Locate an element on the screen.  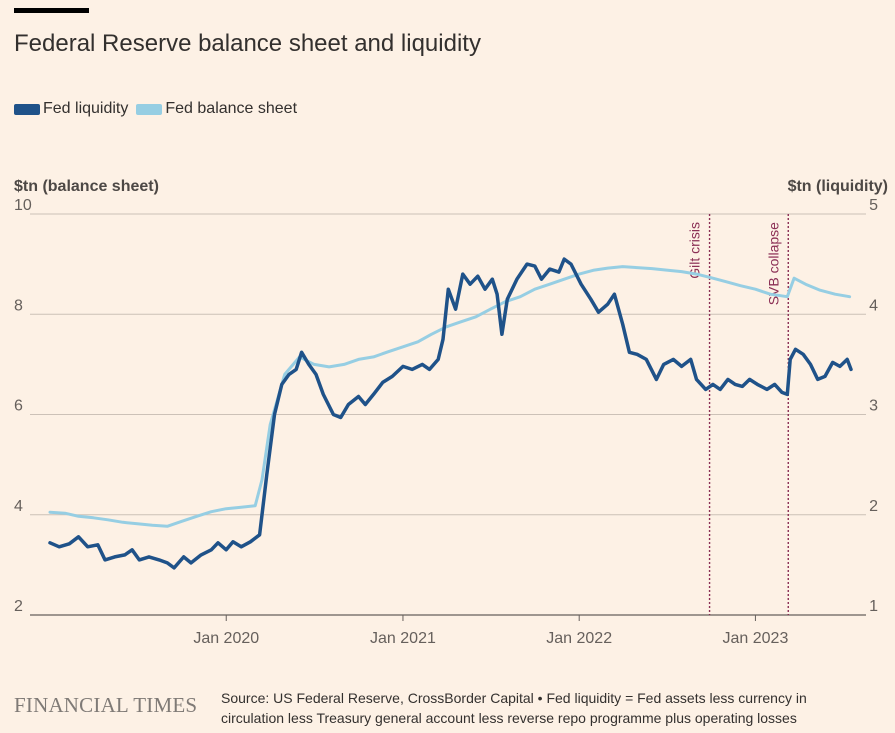
y-left-tick-label: 2 is located at coordinates (18, 606).